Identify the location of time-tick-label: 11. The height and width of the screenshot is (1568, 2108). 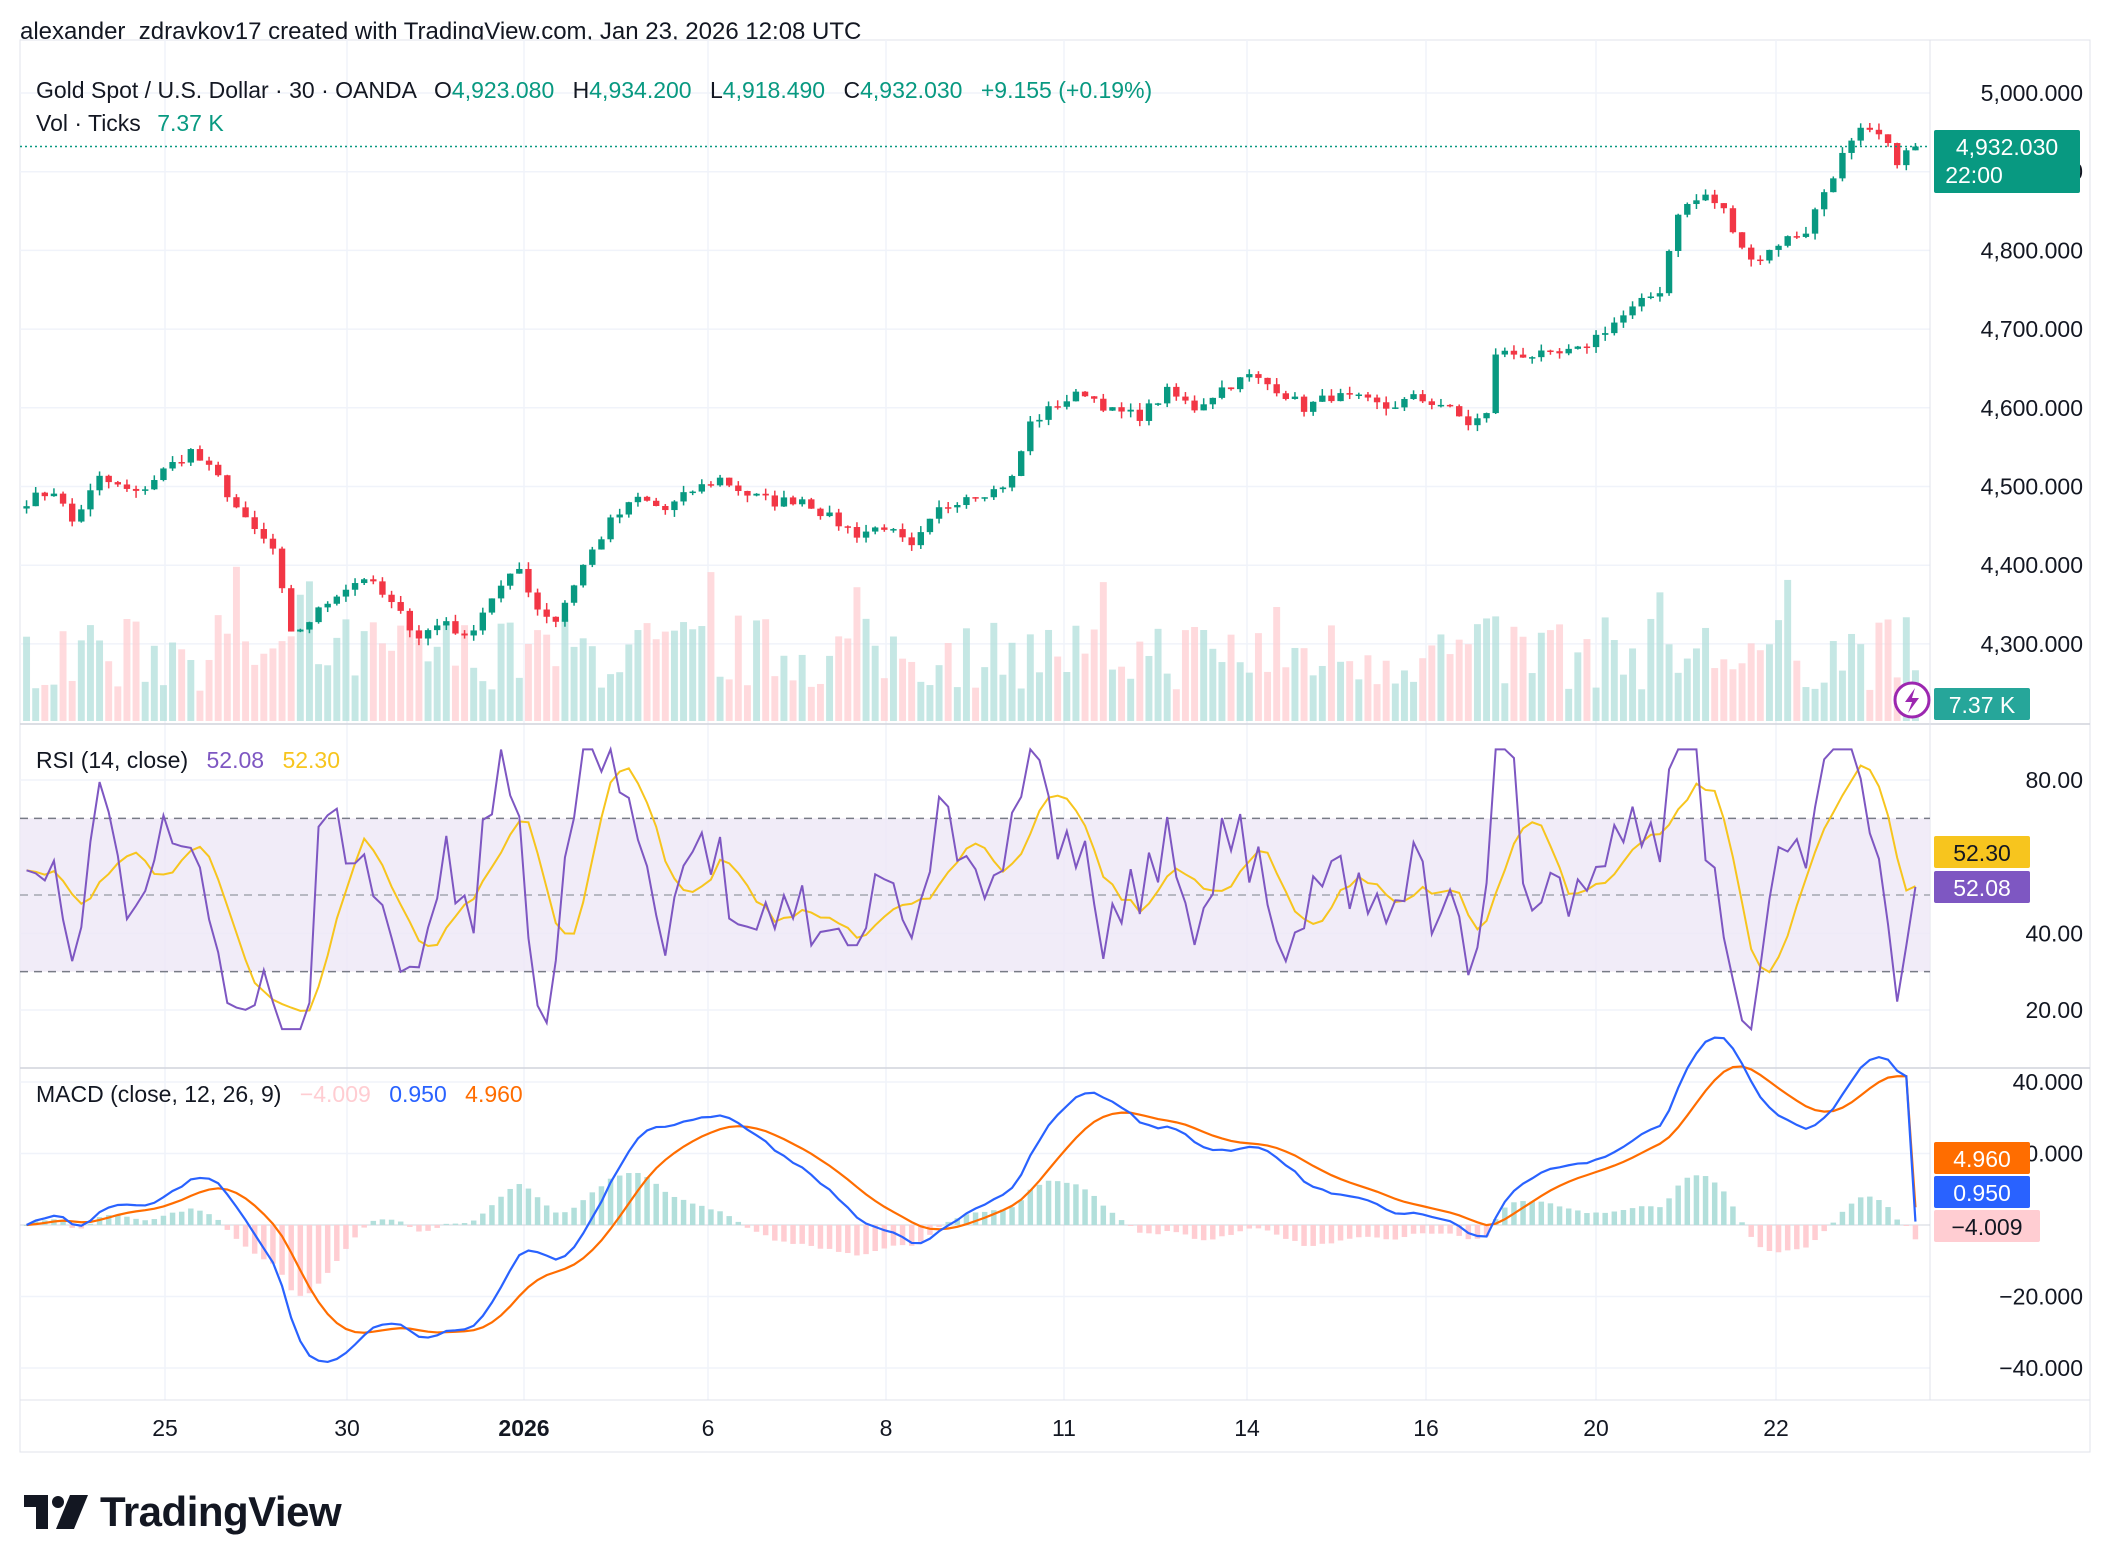
(1064, 1428).